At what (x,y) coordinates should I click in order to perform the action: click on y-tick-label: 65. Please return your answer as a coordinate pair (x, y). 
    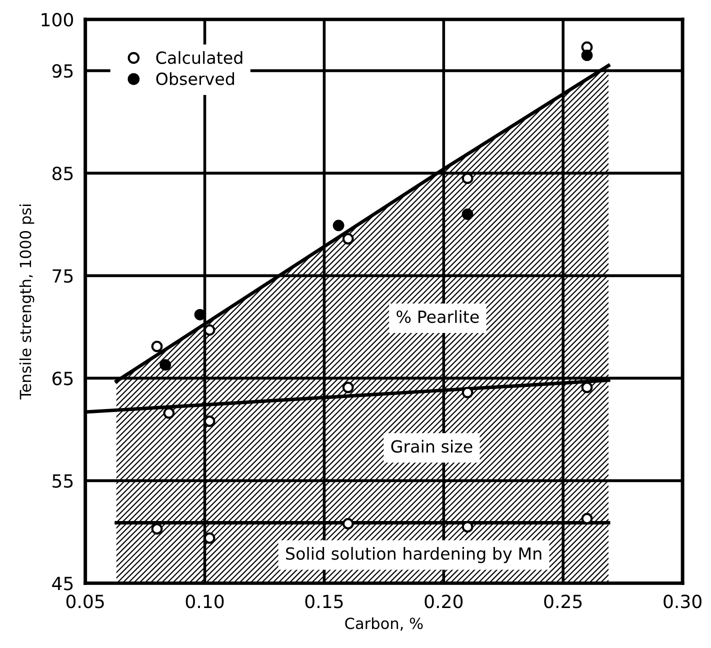
    Looking at the image, I should click on (62, 379).